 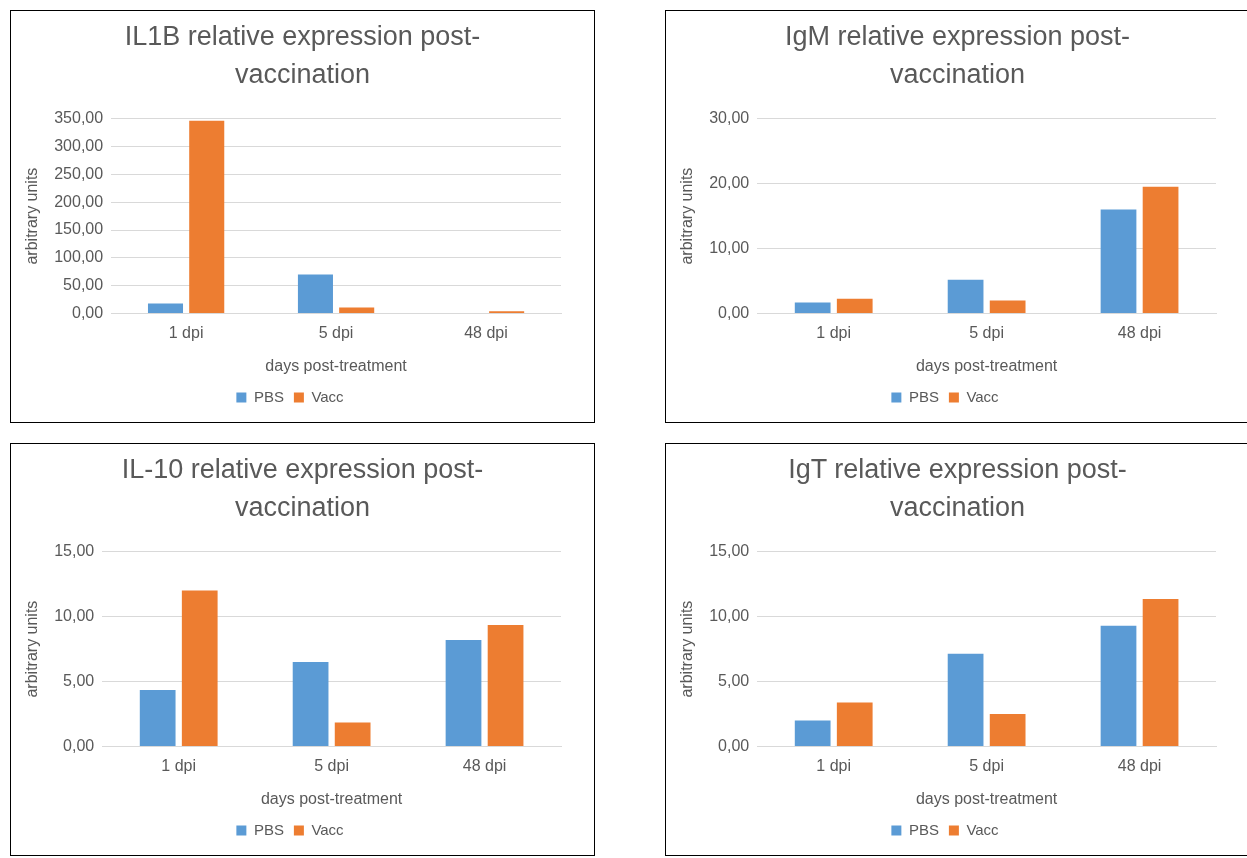 I want to click on y-tick-label: 250,00, so click(x=79, y=173).